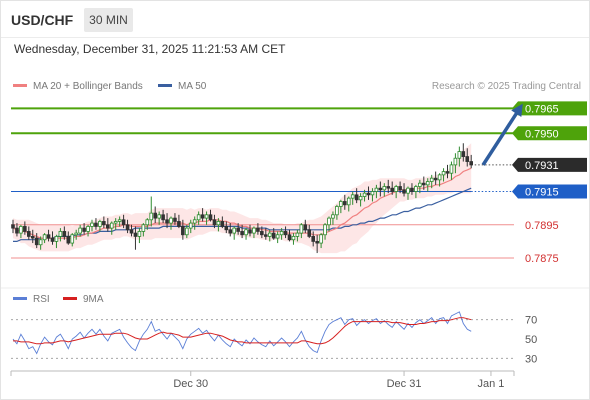 The image size is (590, 400). Describe the element at coordinates (70, 298) in the screenshot. I see `rsi-ma-swatch` at that location.